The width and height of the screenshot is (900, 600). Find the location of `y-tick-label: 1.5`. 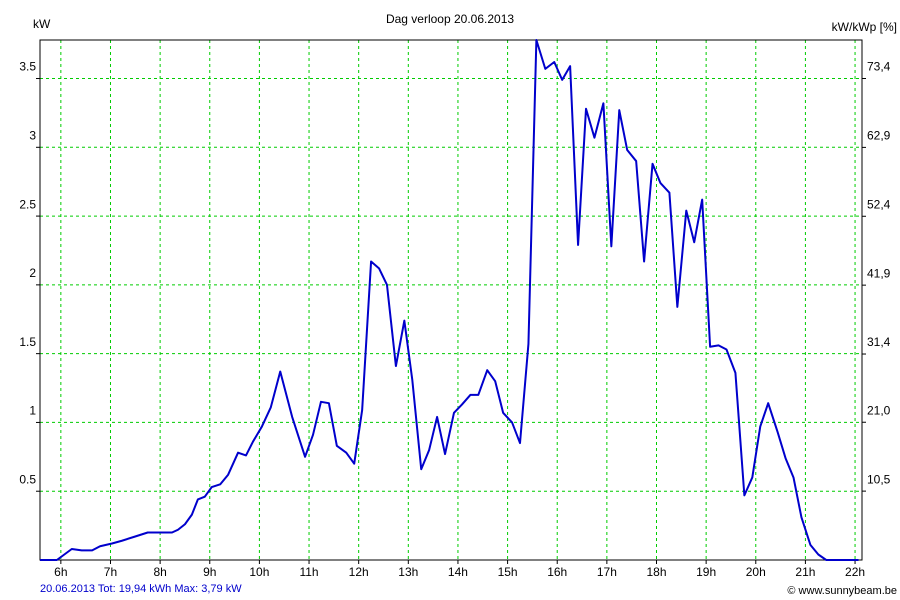

y-tick-label: 1.5 is located at coordinates (27, 342).